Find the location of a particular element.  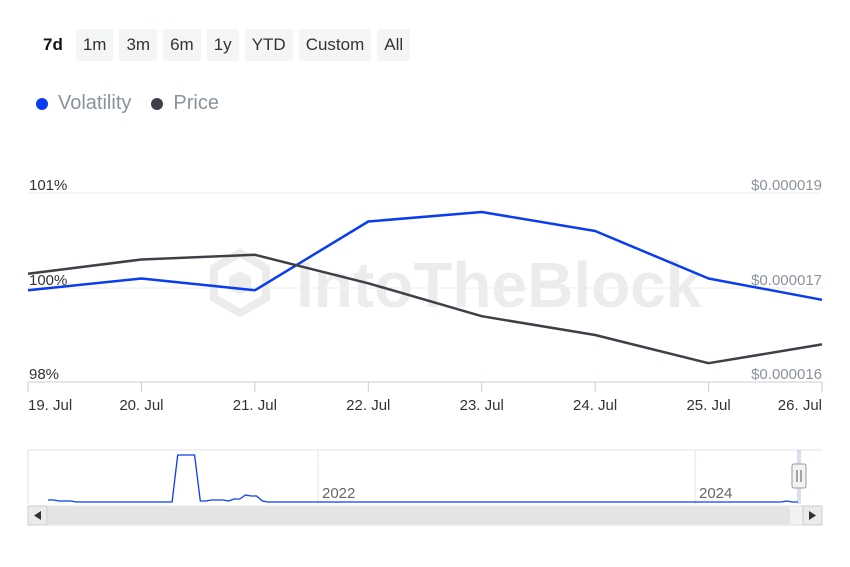

y-right-tick-label: $0.000017 is located at coordinates (786, 280).